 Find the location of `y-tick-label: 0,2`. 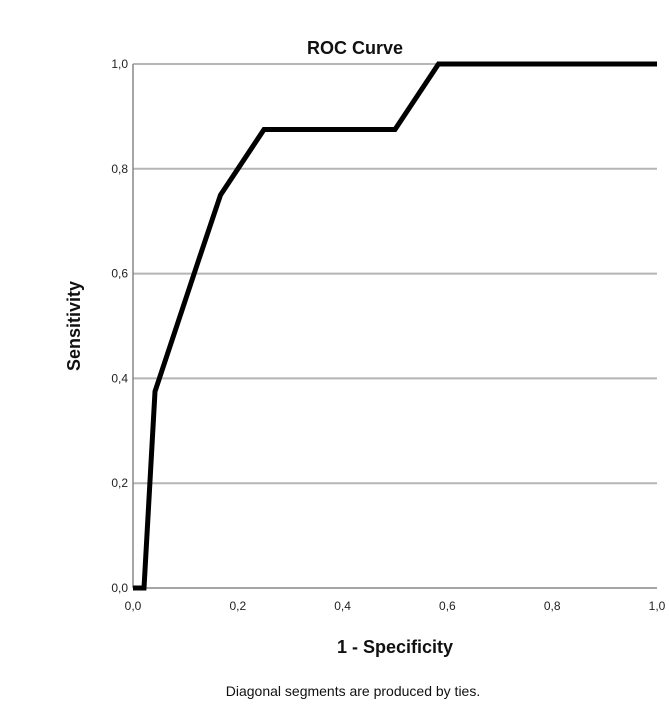

y-tick-label: 0,2 is located at coordinates (119, 483).